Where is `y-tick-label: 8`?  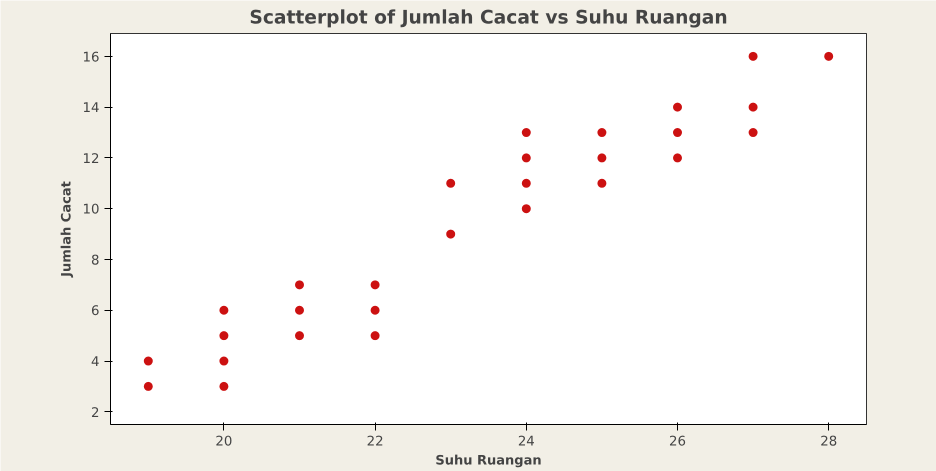
y-tick-label: 8 is located at coordinates (95, 260).